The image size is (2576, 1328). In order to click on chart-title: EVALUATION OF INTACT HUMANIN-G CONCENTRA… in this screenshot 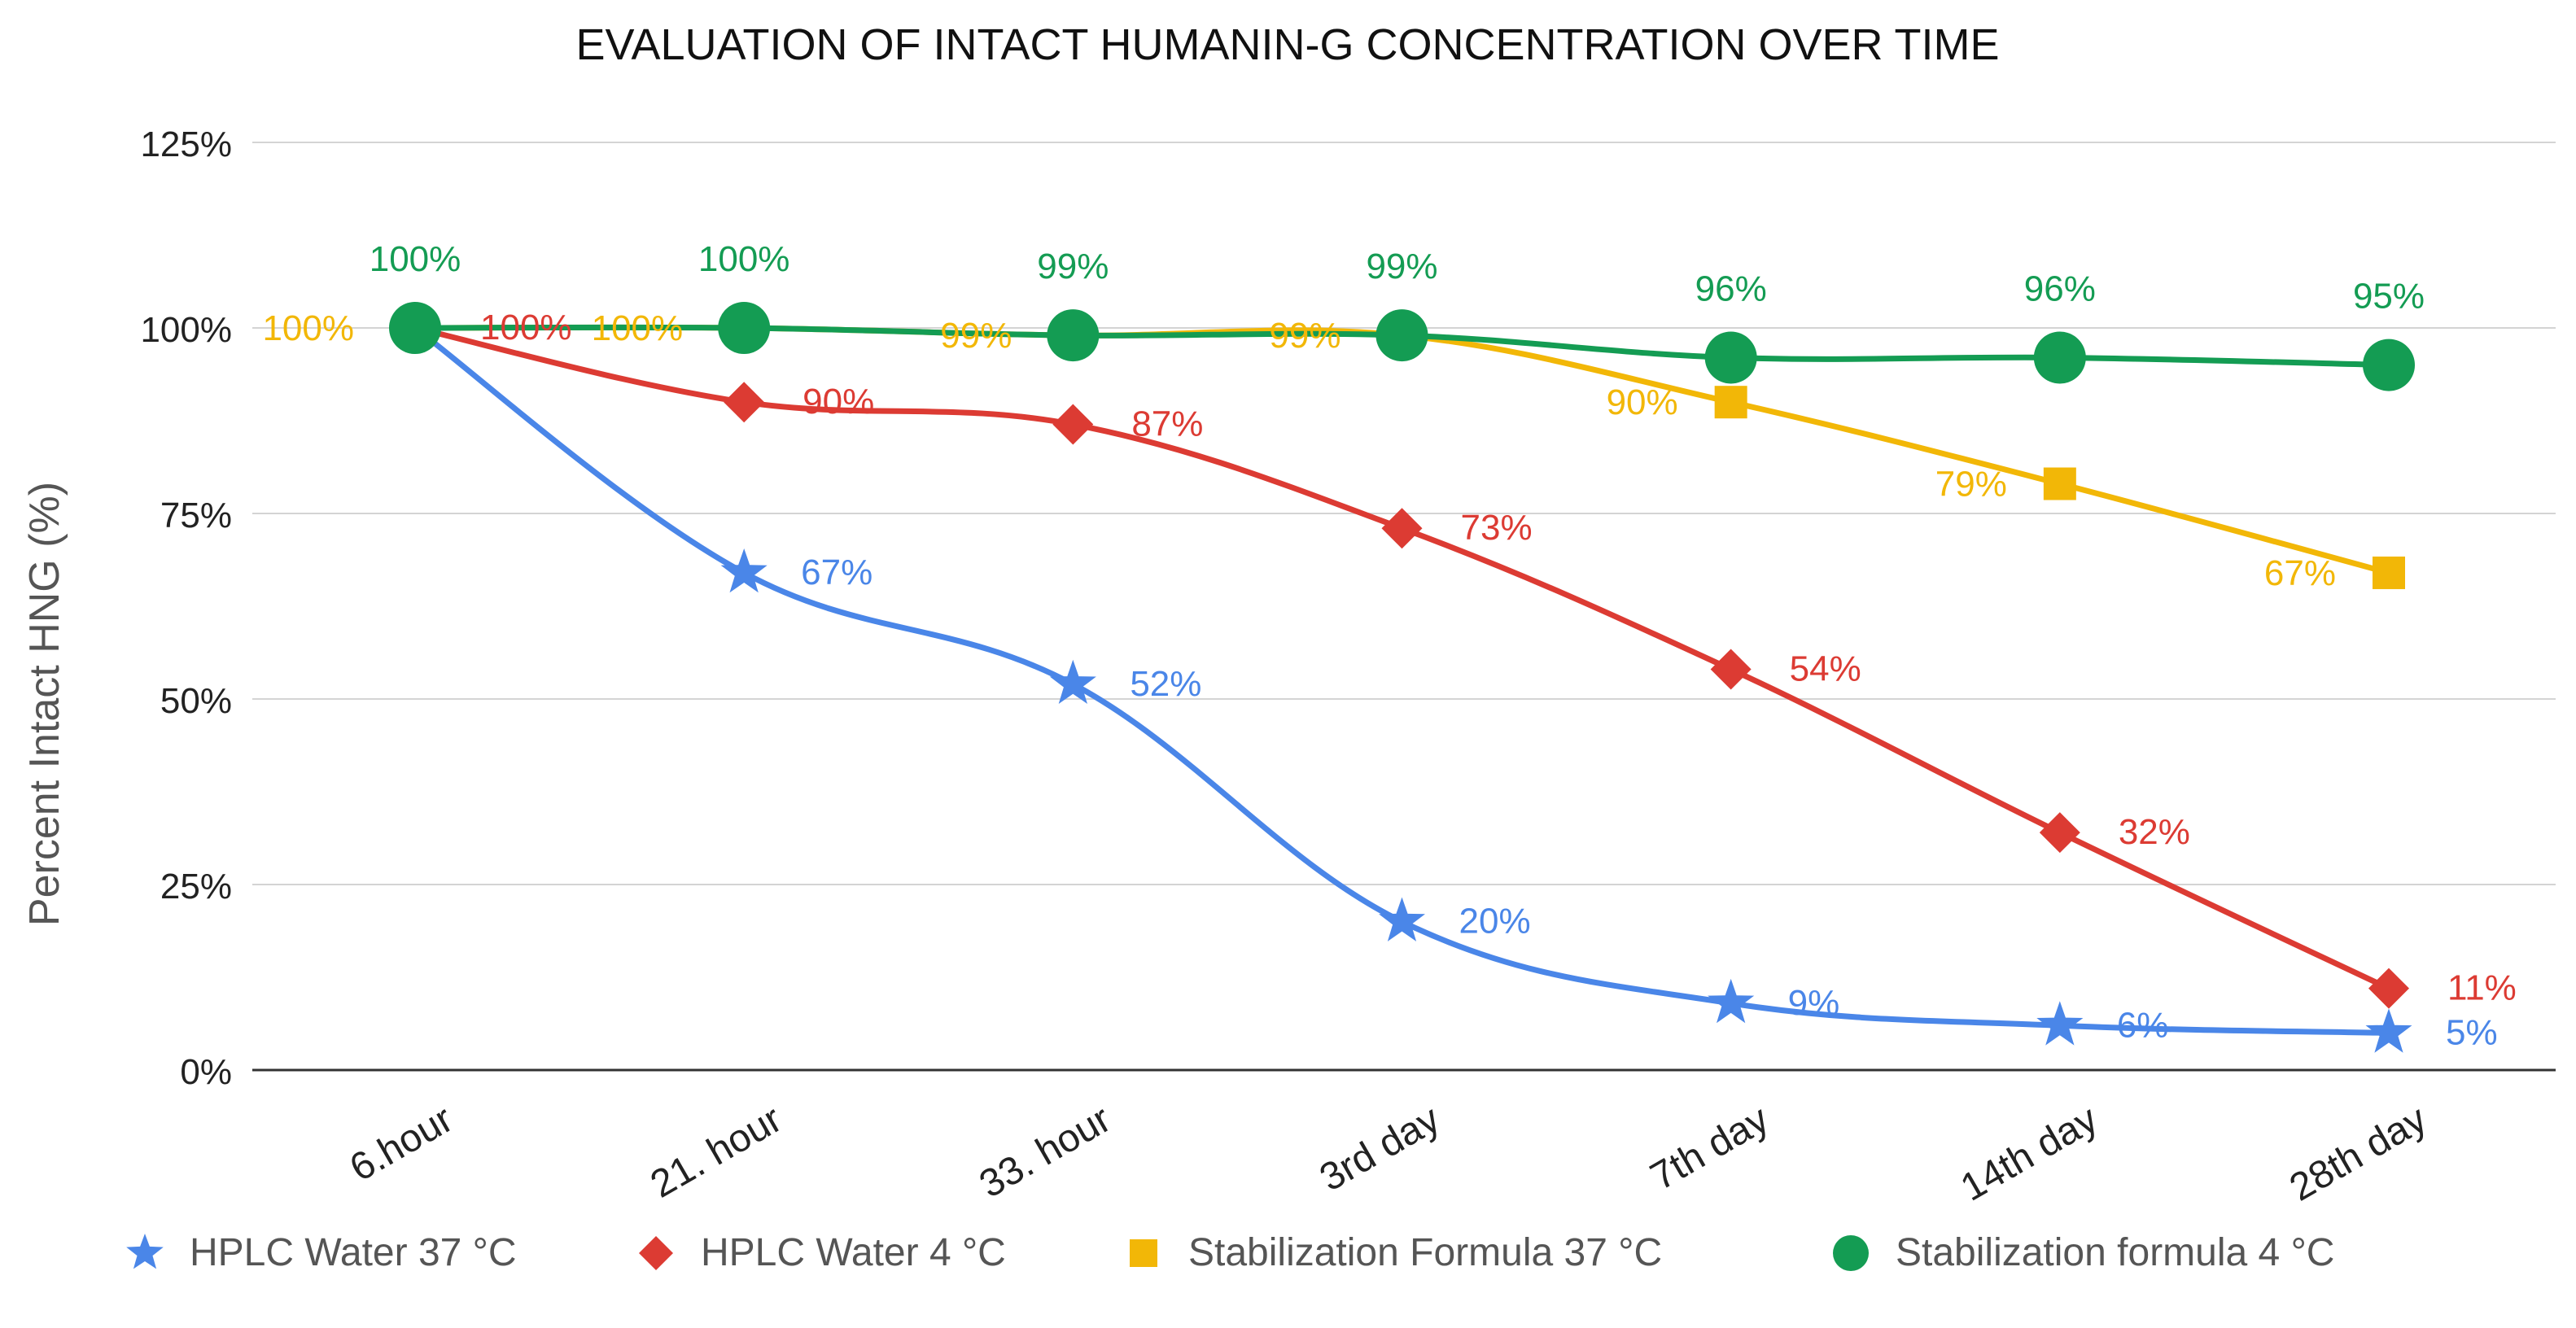, I will do `click(1287, 44)`.